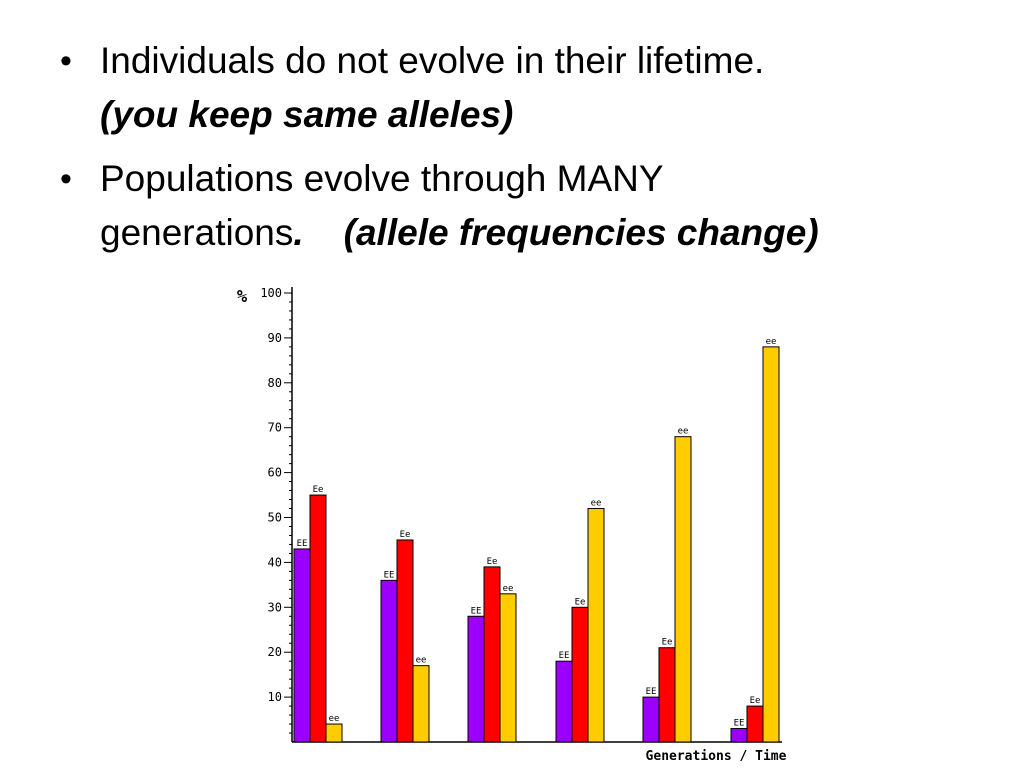 This screenshot has width=1024, height=768. What do you see at coordinates (382, 178) in the screenshot?
I see `bullet-text-line: Populations evolve through MANY` at bounding box center [382, 178].